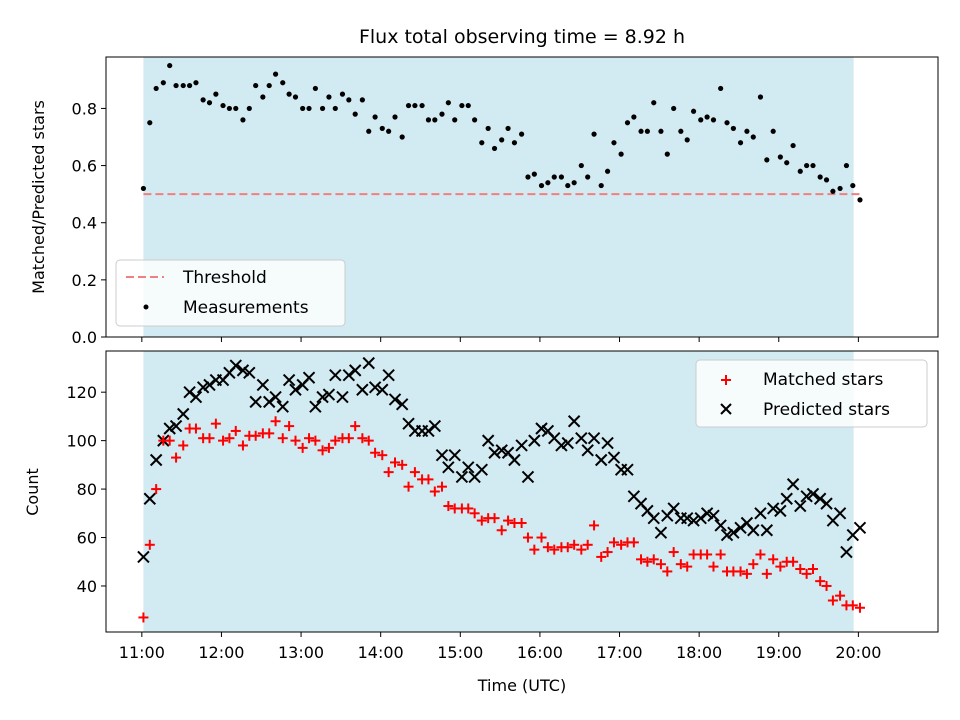 This screenshot has height=720, width=960. I want to click on x-tick-label: 18:00, so click(699, 652).